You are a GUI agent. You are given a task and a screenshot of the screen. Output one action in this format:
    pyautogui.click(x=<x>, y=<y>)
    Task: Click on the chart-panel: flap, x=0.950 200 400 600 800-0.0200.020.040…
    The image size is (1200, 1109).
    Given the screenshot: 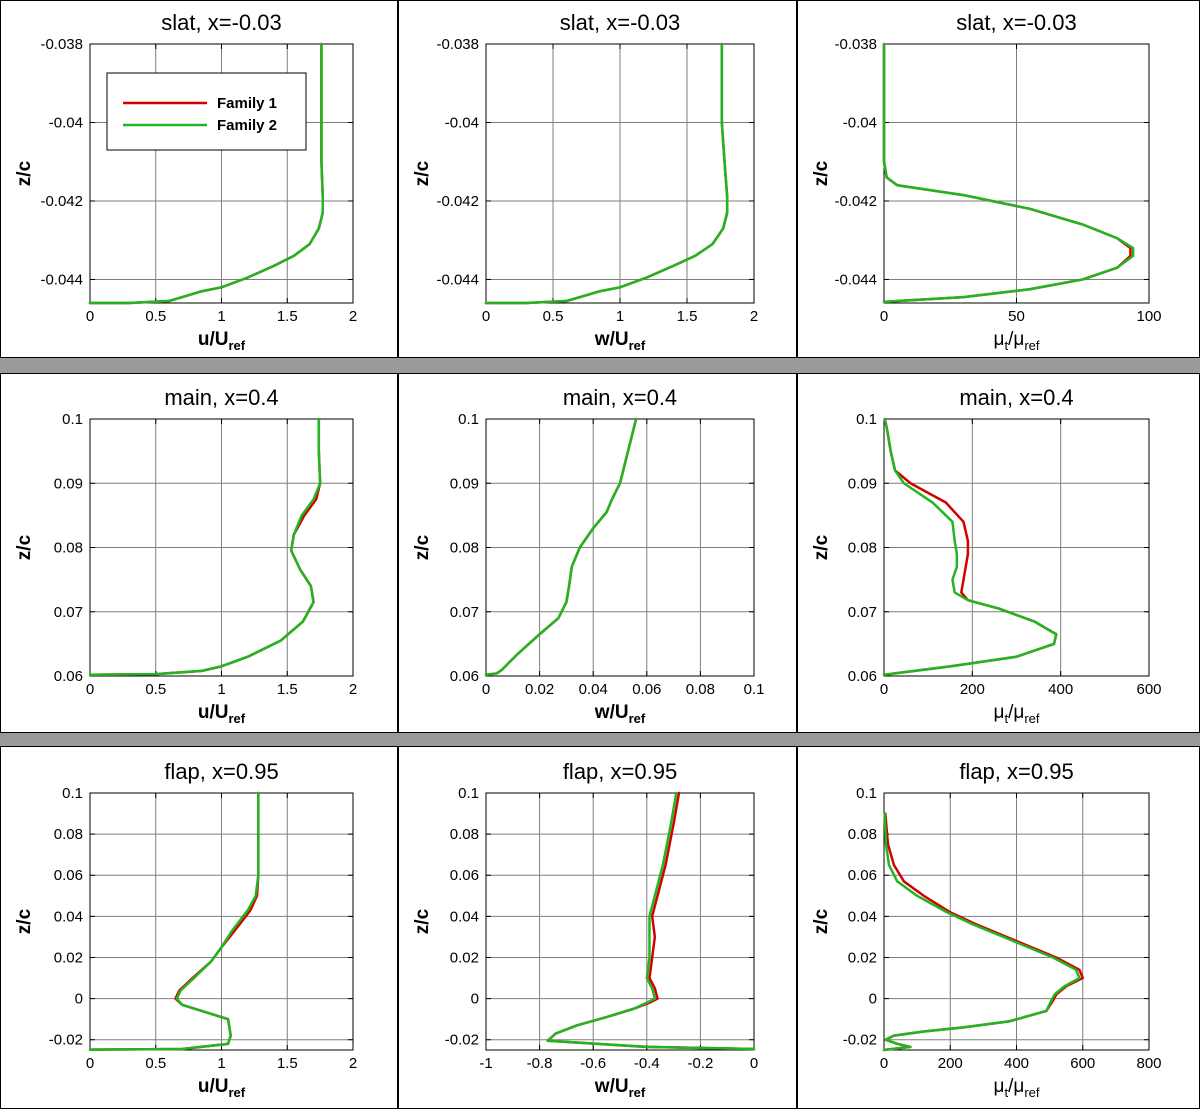 What is the action you would take?
    pyautogui.click(x=986, y=929)
    